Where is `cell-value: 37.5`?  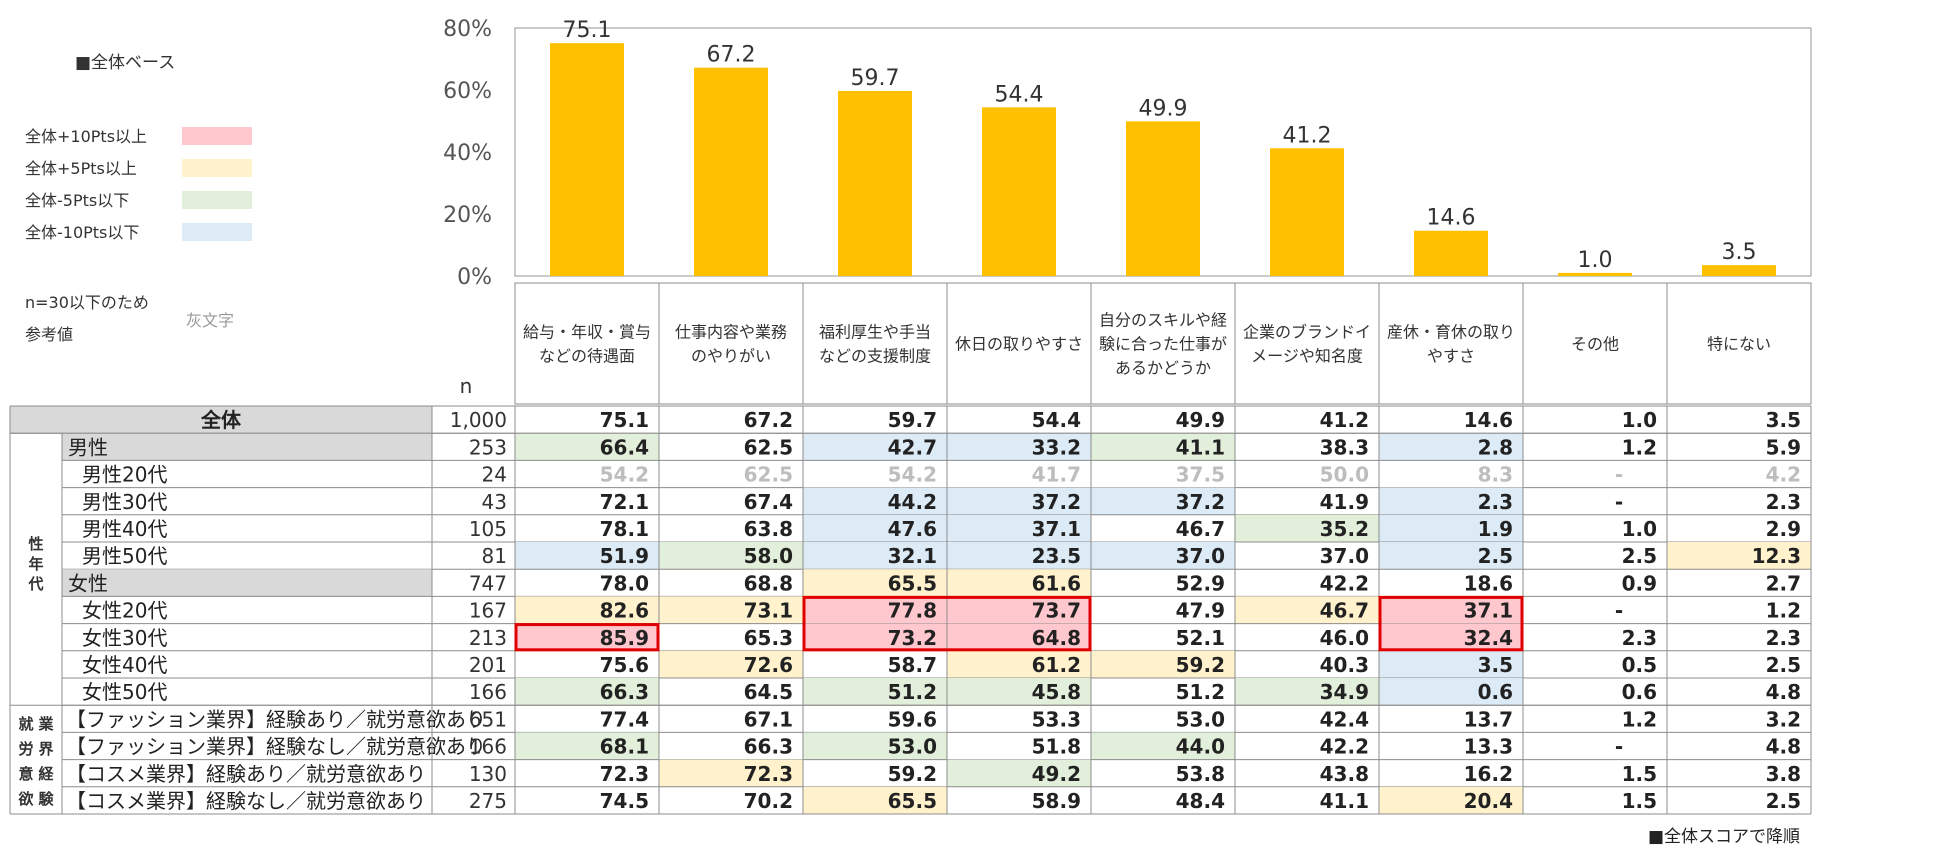 cell-value: 37.5 is located at coordinates (1200, 475).